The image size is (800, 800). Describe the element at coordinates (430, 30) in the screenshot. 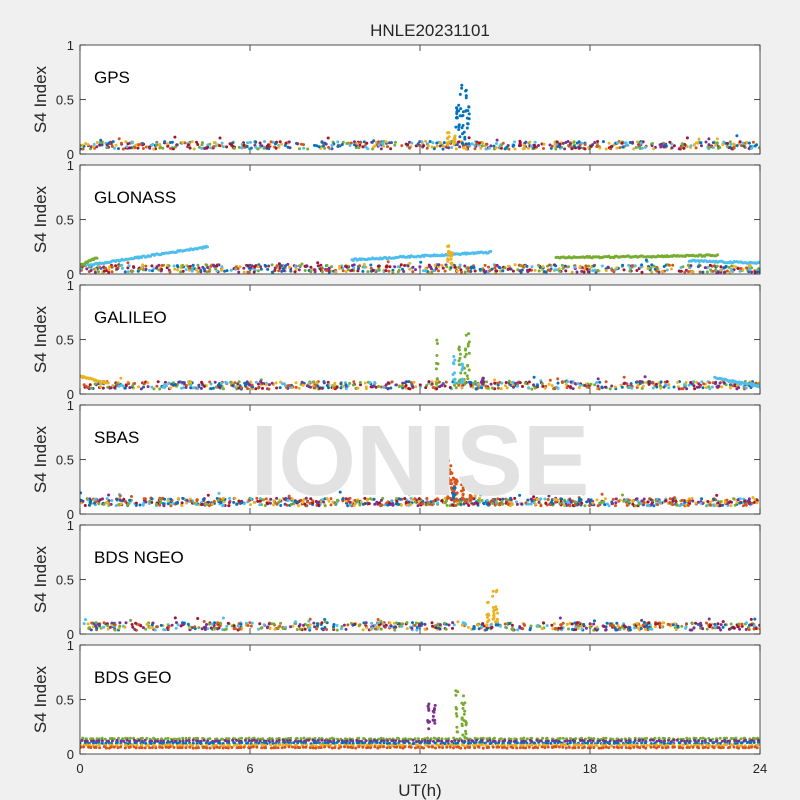

I see `figure-title: HNLE20231101` at that location.